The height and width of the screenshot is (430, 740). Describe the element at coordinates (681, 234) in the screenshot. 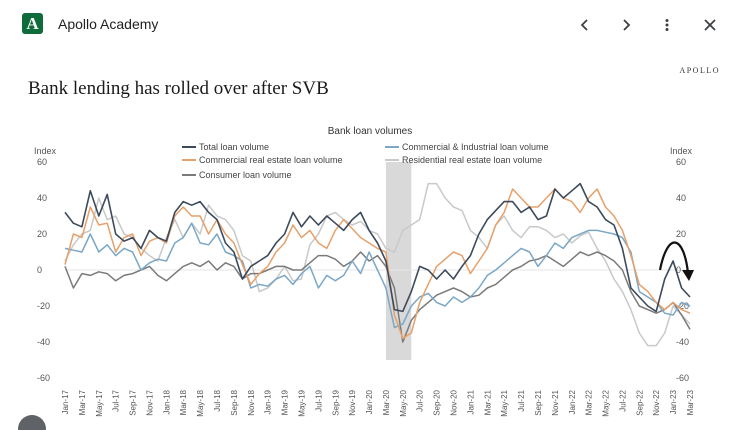

I see `y-tick-label-right: 20` at that location.